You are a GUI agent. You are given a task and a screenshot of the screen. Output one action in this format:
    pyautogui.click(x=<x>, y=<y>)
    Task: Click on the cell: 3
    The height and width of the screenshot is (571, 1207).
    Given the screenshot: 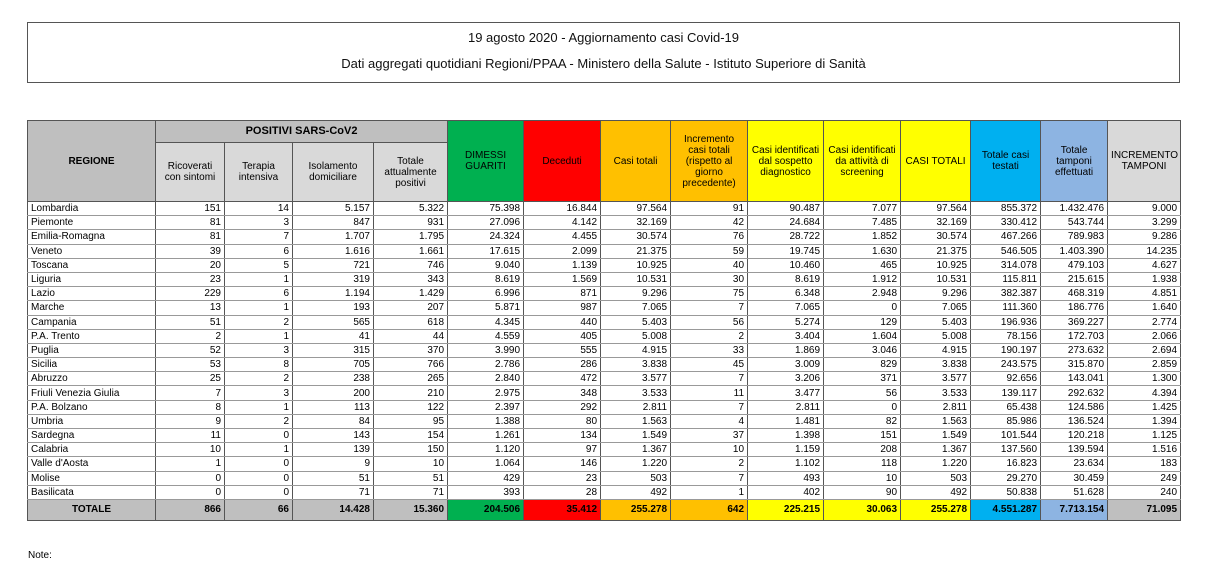 What is the action you would take?
    pyautogui.click(x=258, y=223)
    